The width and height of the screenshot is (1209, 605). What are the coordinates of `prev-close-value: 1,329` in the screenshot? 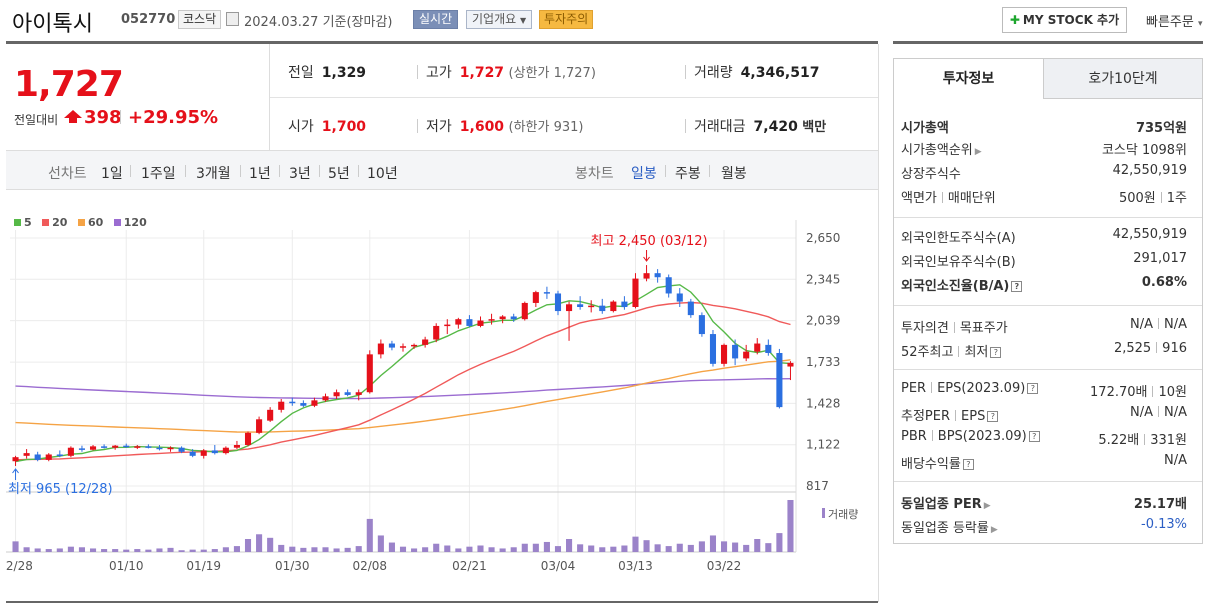 It's located at (344, 73).